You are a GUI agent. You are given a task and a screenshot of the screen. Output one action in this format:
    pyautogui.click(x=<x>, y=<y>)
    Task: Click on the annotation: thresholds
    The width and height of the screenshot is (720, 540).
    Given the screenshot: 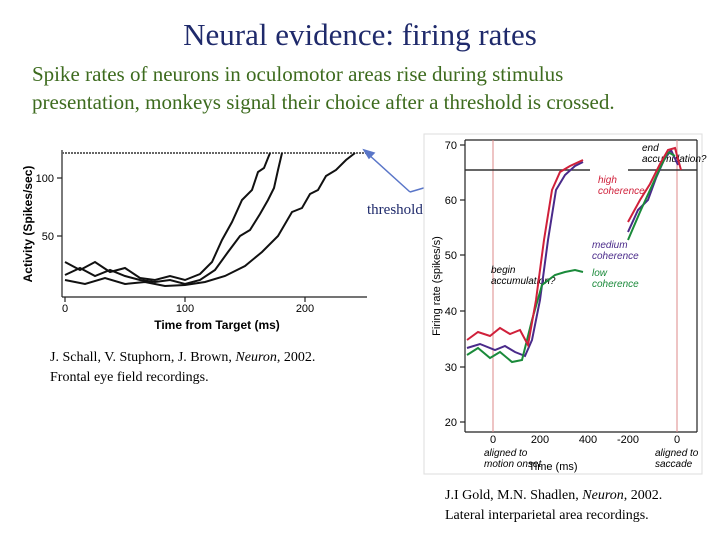 What is the action you would take?
    pyautogui.click(x=398, y=210)
    